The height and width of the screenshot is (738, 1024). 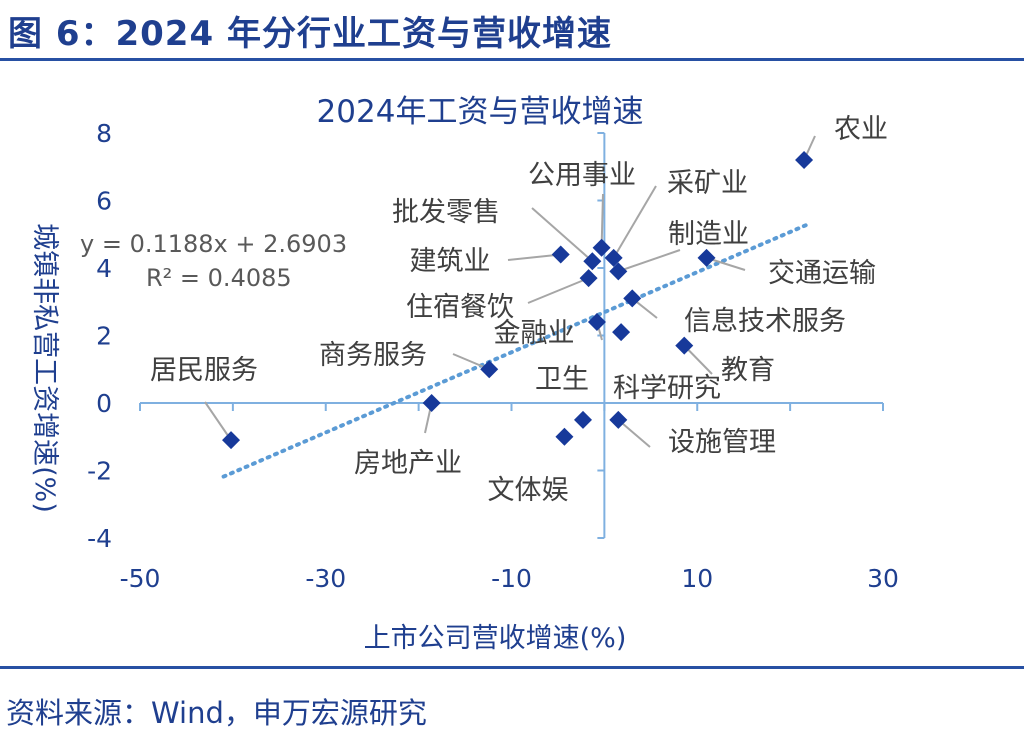 What do you see at coordinates (765, 321) in the screenshot?
I see `point-label: 信息技术服务` at bounding box center [765, 321].